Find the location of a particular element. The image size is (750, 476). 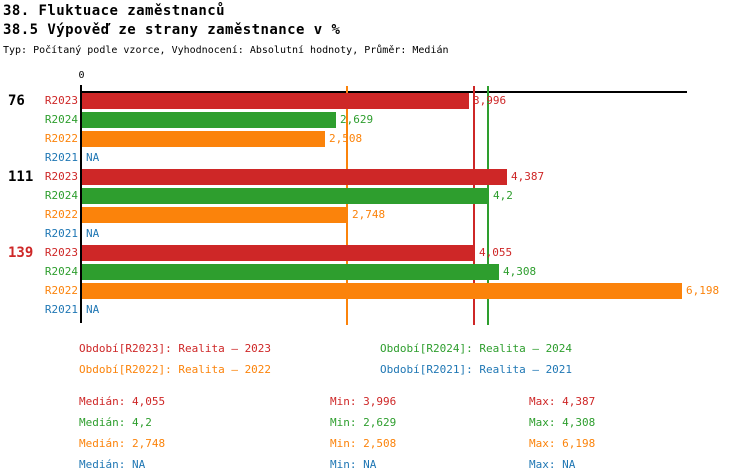

stat-median-r2023: Medián: 4,055 is located at coordinates (122, 401).